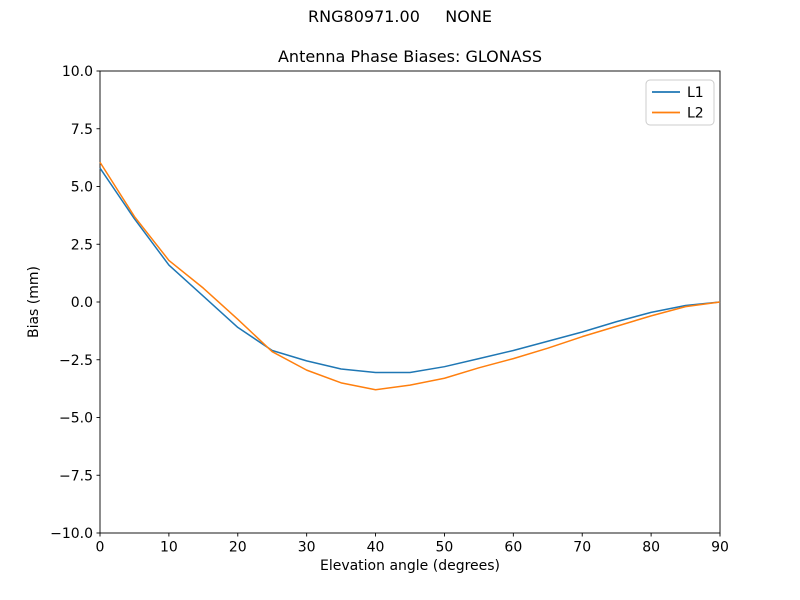 This screenshot has height=600, width=800. What do you see at coordinates (651, 548) in the screenshot?
I see `x-tick-label: 80` at bounding box center [651, 548].